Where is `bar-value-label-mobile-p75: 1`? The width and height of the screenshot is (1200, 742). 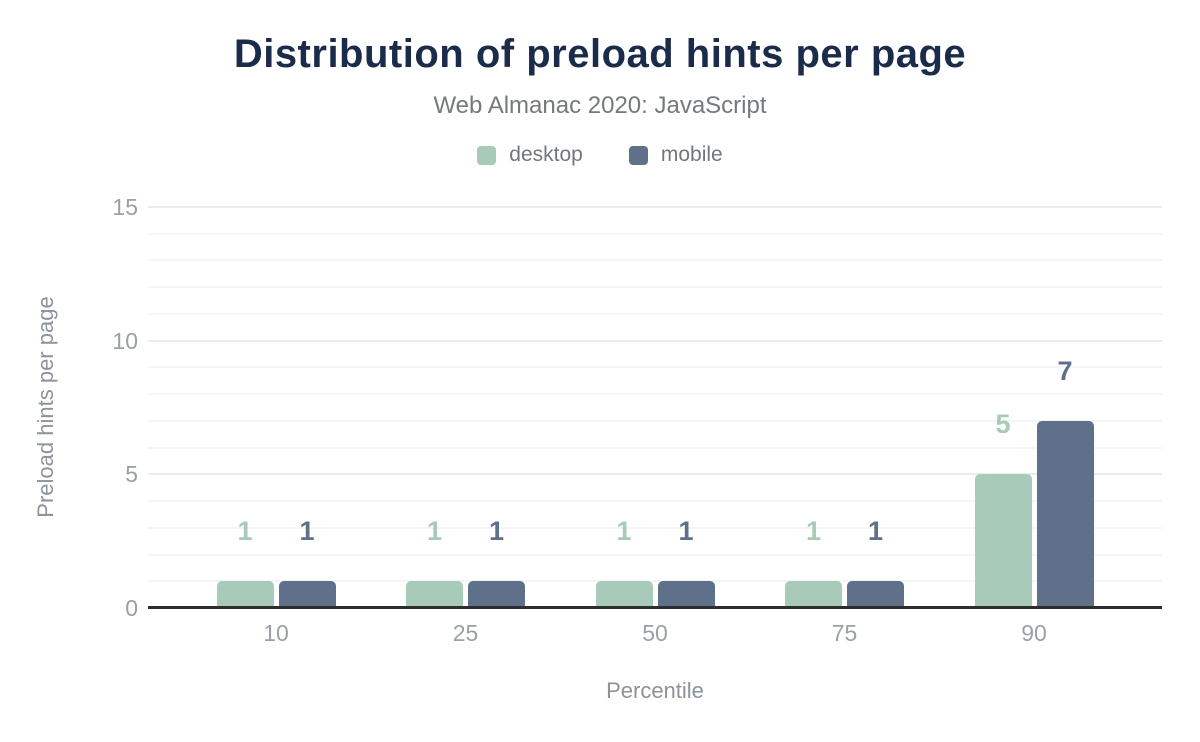 bar-value-label-mobile-p75: 1 is located at coordinates (875, 531).